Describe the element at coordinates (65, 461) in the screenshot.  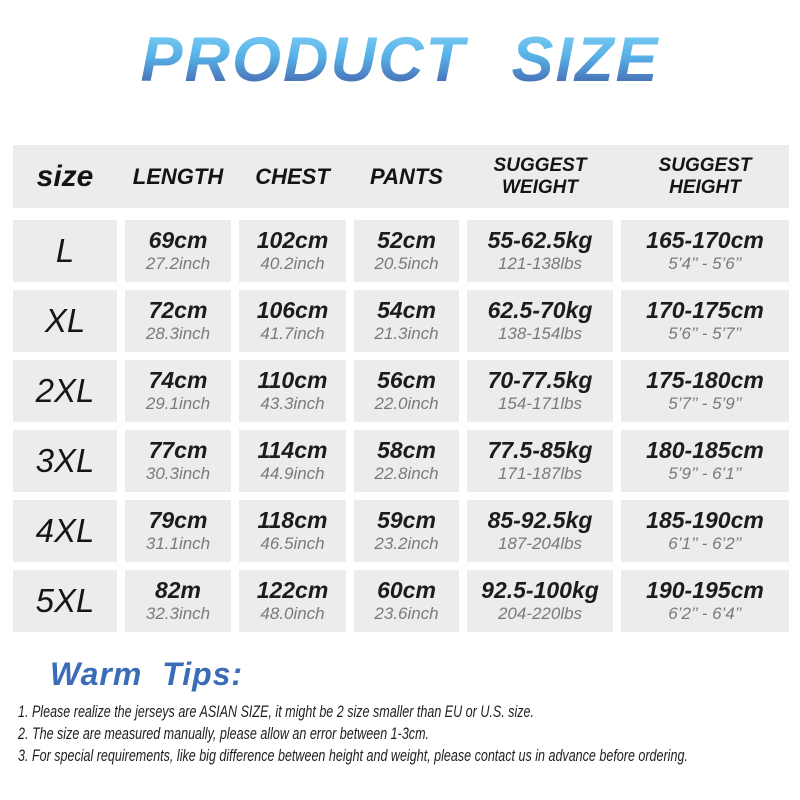
I see `size-cell: 3XL` at that location.